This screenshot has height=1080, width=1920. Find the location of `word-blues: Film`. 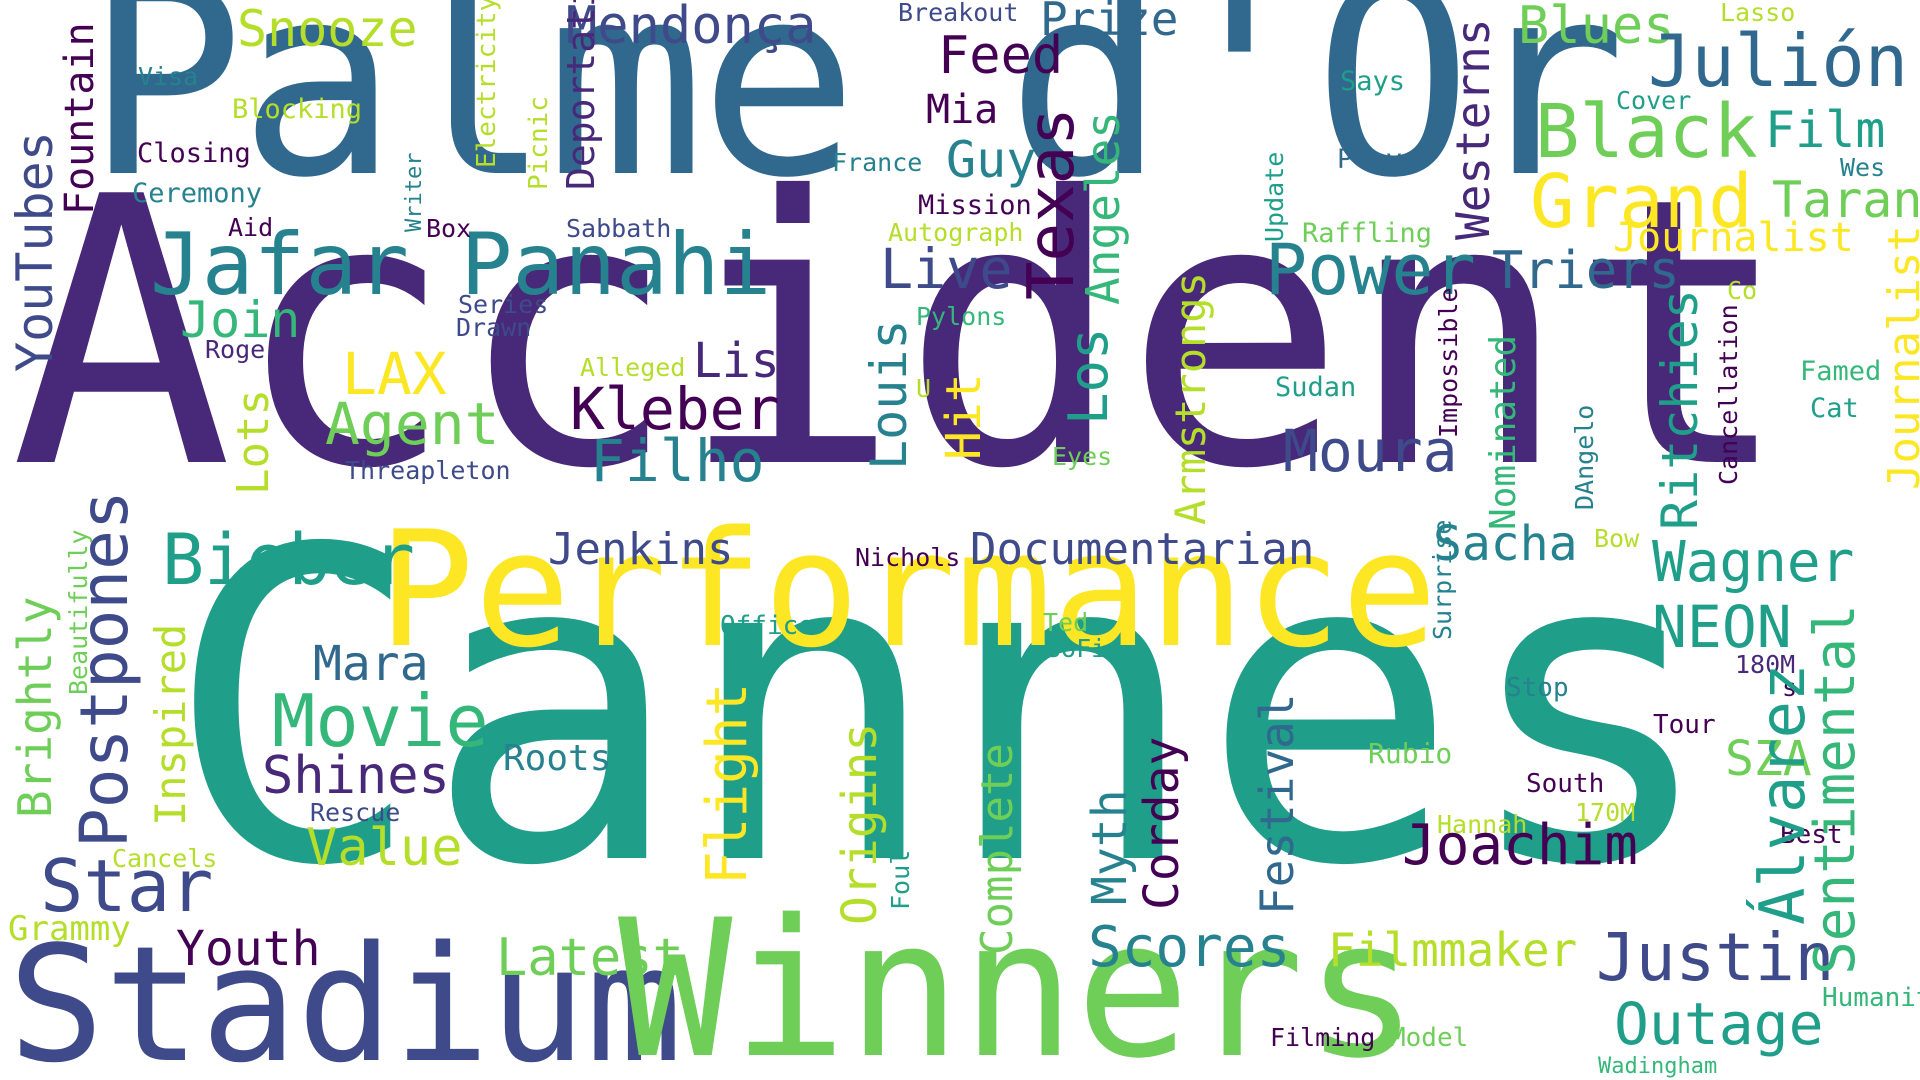

word-blues: Film is located at coordinates (1825, 130).